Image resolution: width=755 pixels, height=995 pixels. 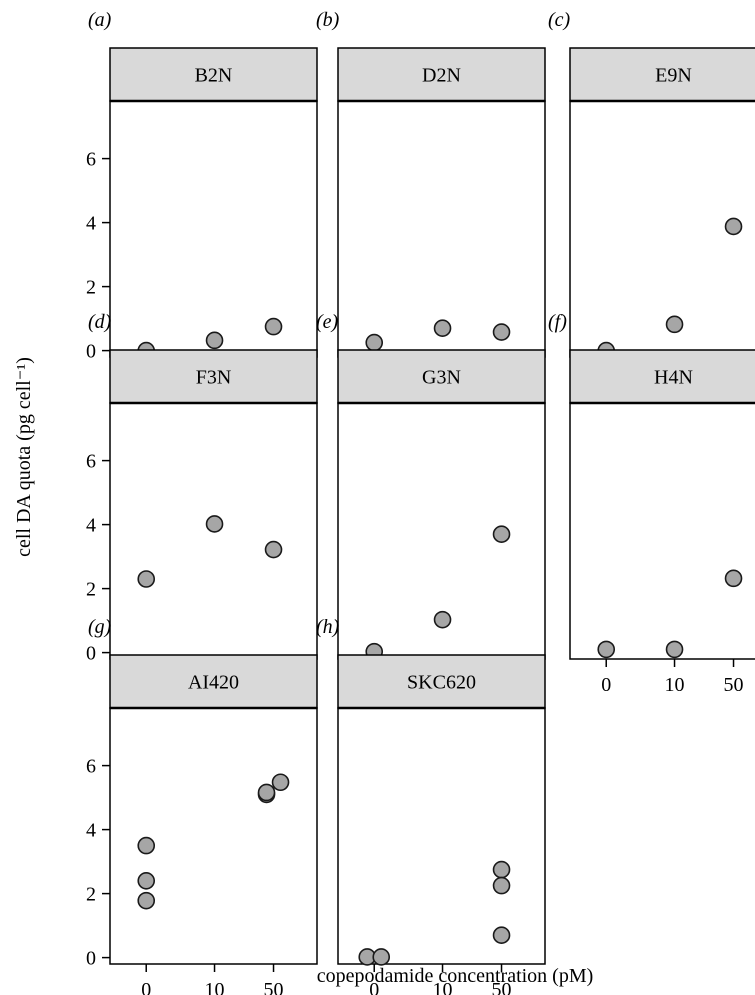 What do you see at coordinates (100, 322) in the screenshot?
I see `panel-letter-label: (d)` at bounding box center [100, 322].